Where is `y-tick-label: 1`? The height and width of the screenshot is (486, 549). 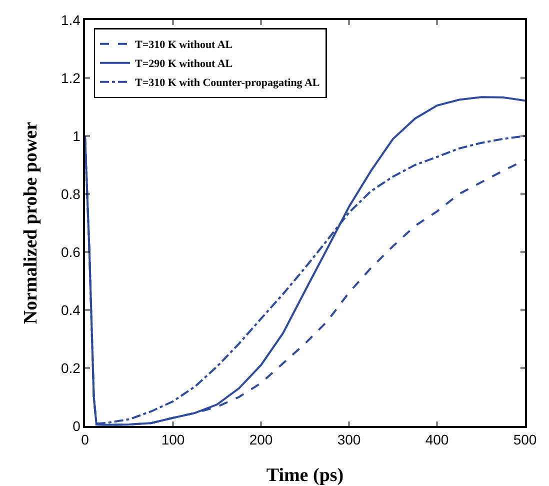
y-tick-label: 1 is located at coordinates (76, 136).